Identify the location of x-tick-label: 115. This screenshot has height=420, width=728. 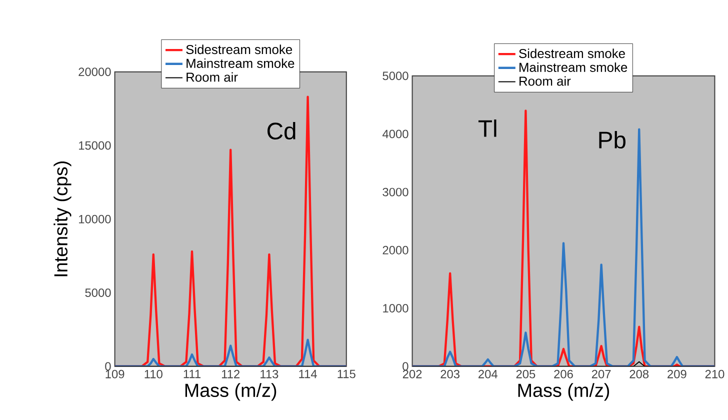
(347, 374).